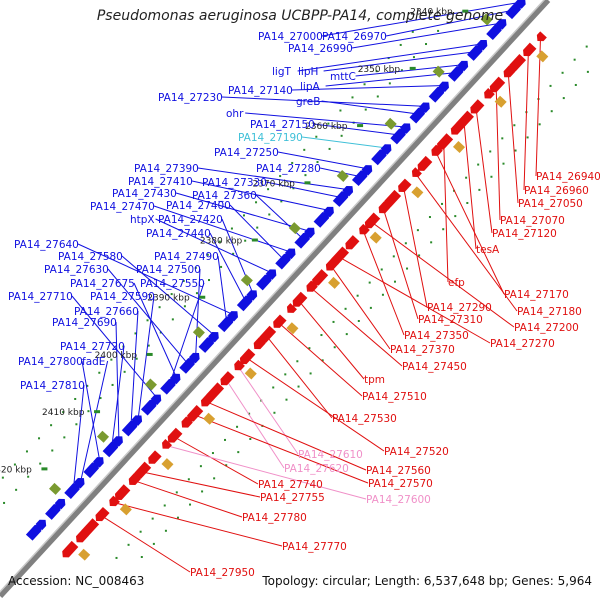  I want to click on plus-gene-label: PA14_27280, so click(288, 169).